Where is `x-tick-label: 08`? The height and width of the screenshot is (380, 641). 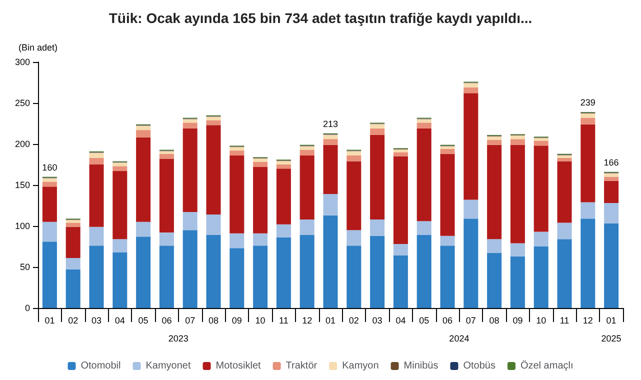
x-tick-label: 08 is located at coordinates (494, 321).